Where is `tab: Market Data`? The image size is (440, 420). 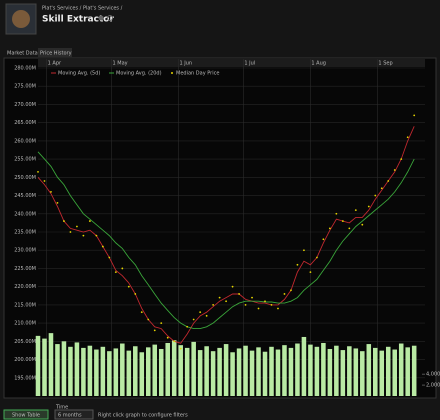
tab: Market Data is located at coordinates (22, 54).